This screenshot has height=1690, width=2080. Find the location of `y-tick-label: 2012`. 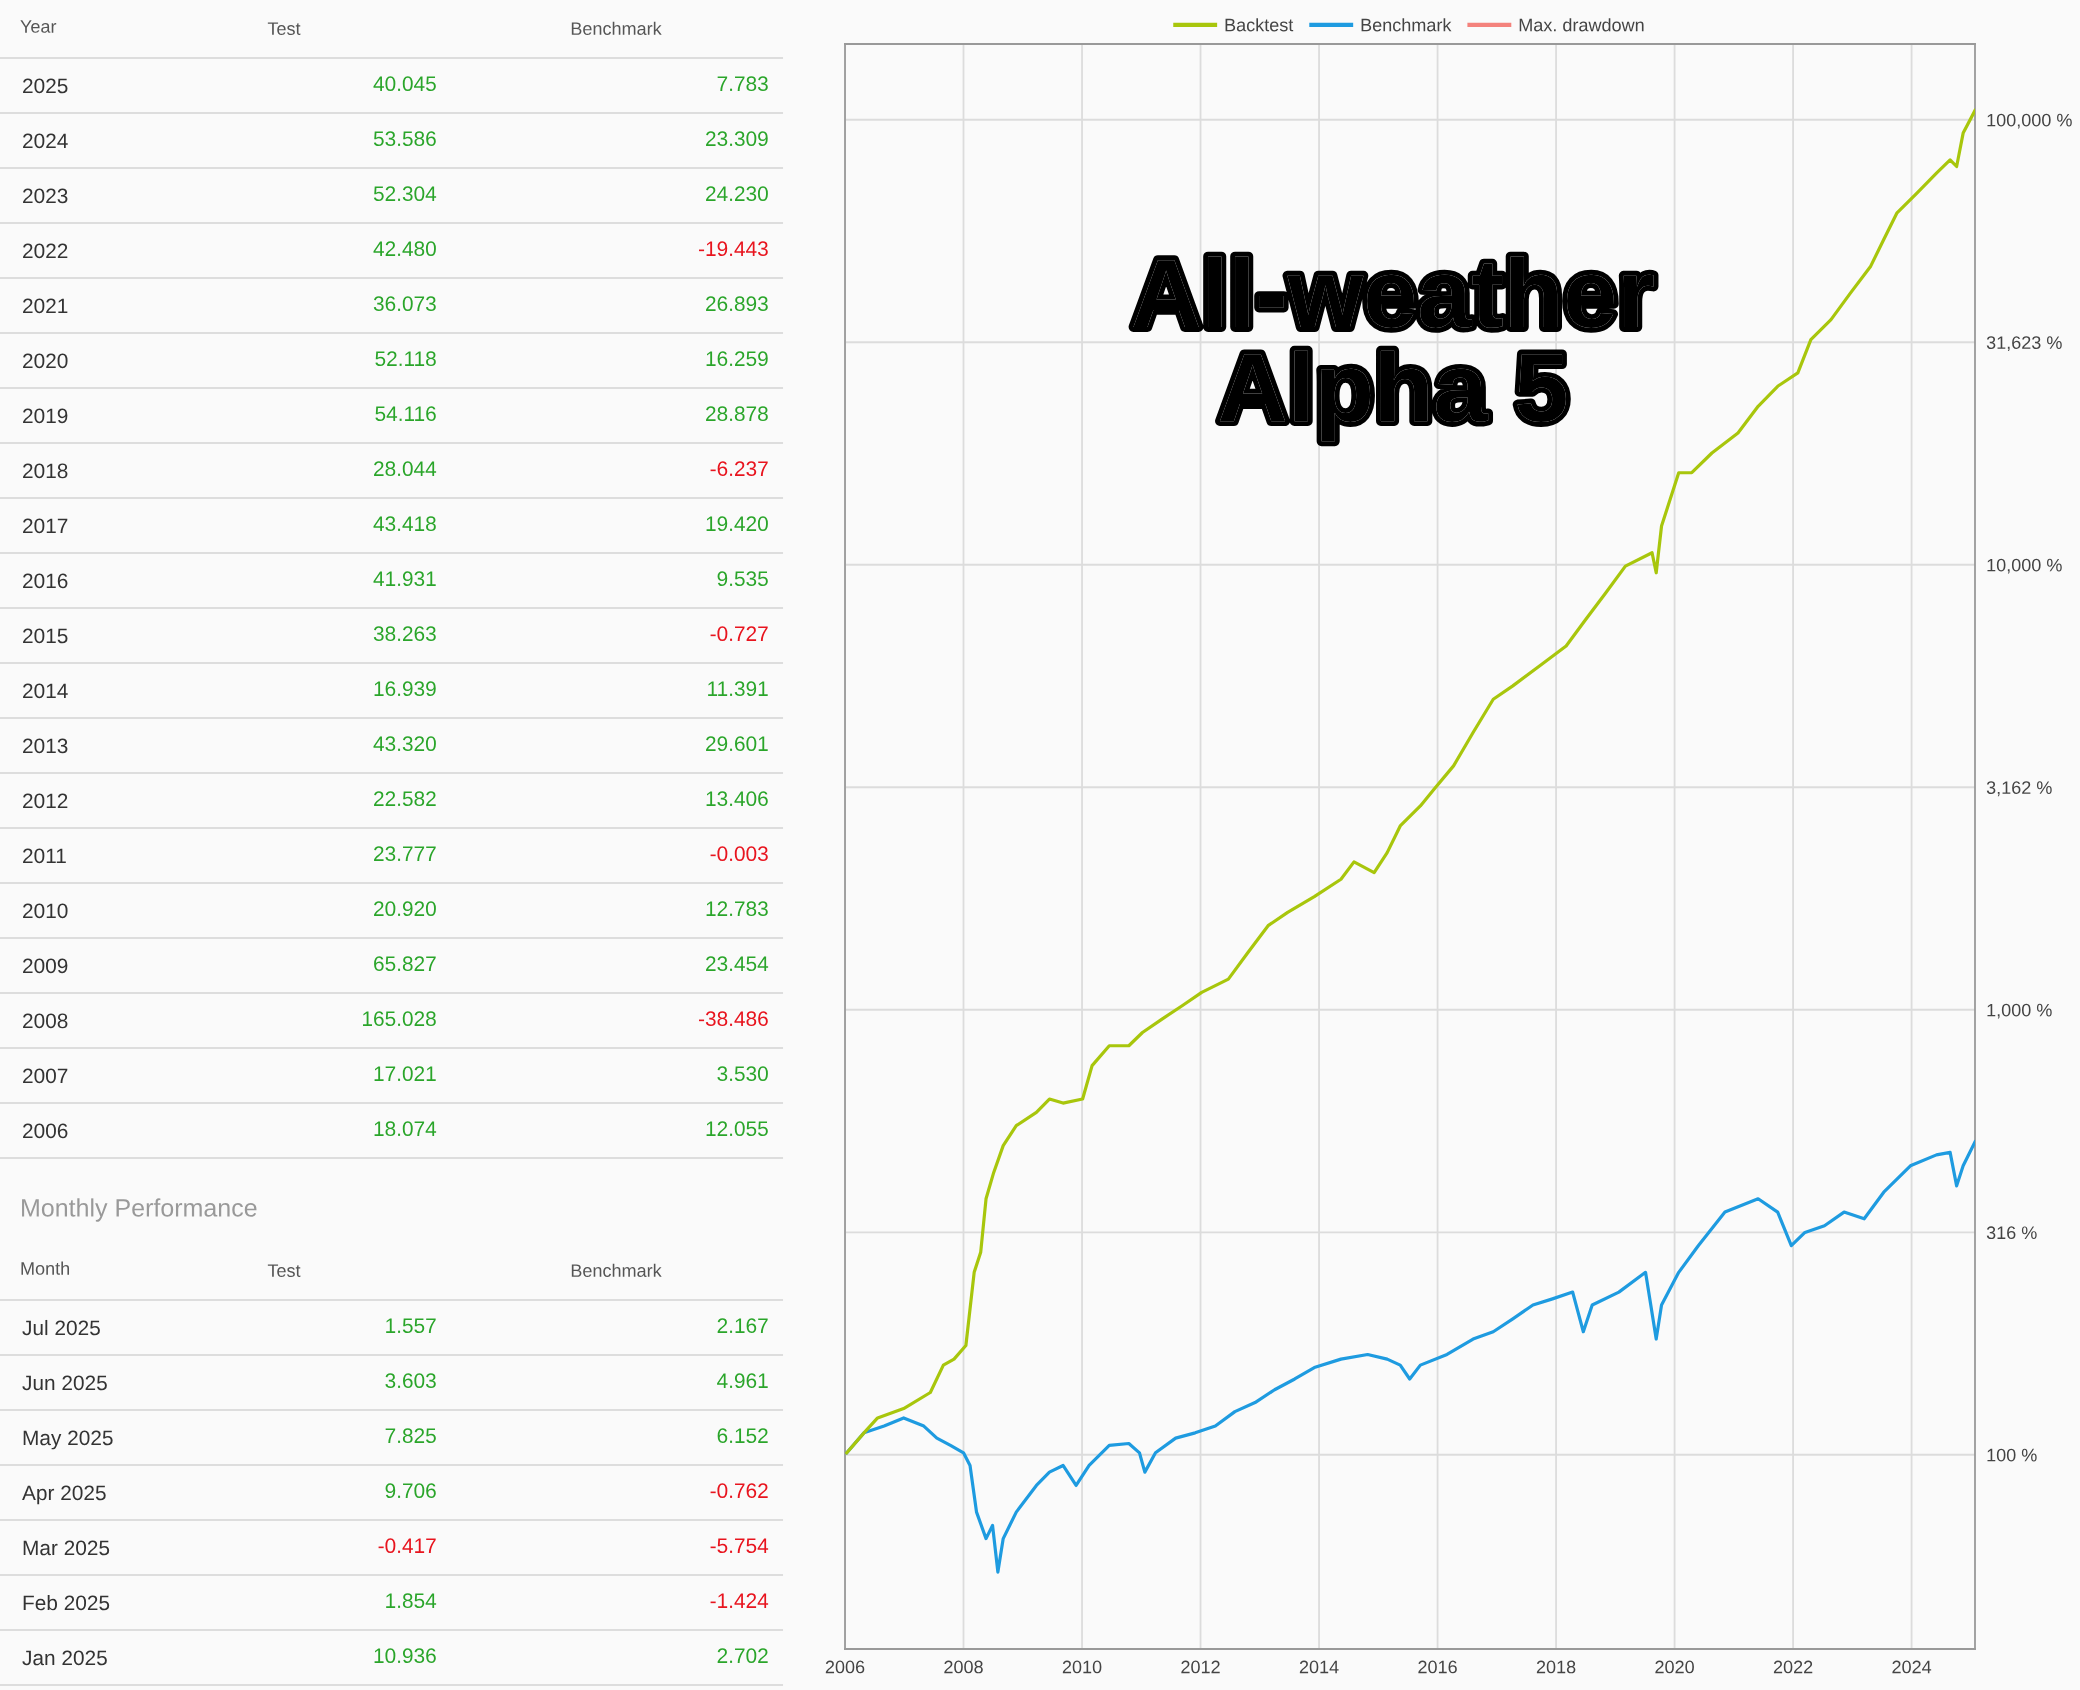

y-tick-label: 2012 is located at coordinates (45, 801).